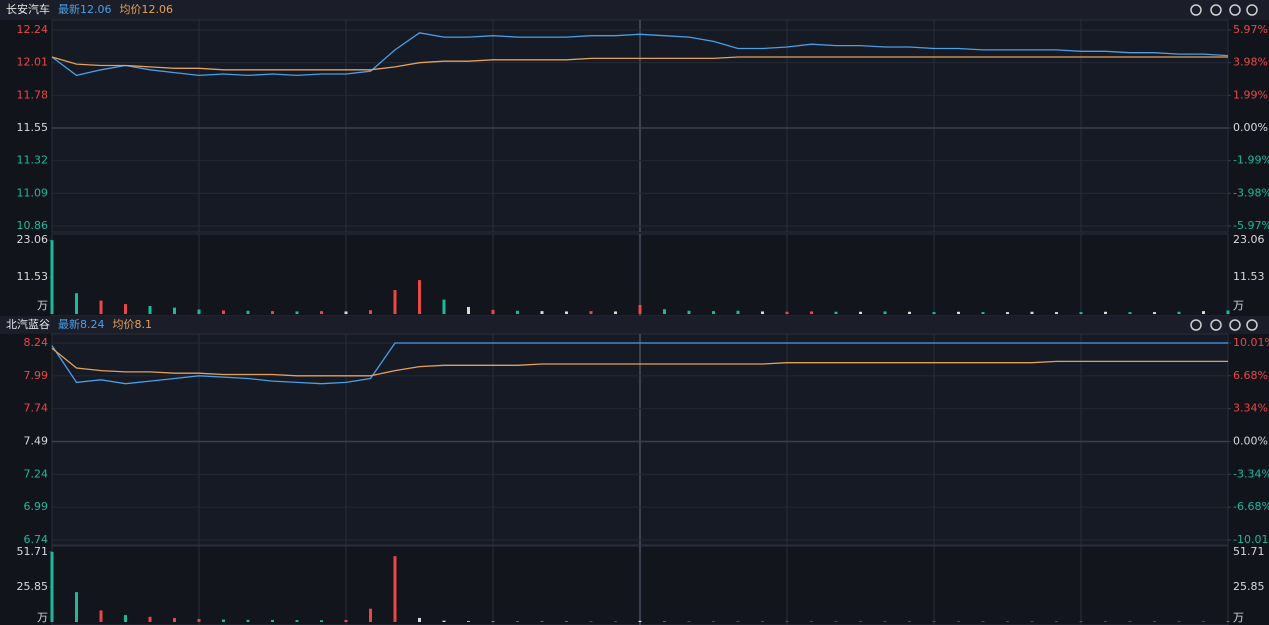  I want to click on y-tick-label: 11.09, so click(33, 192).